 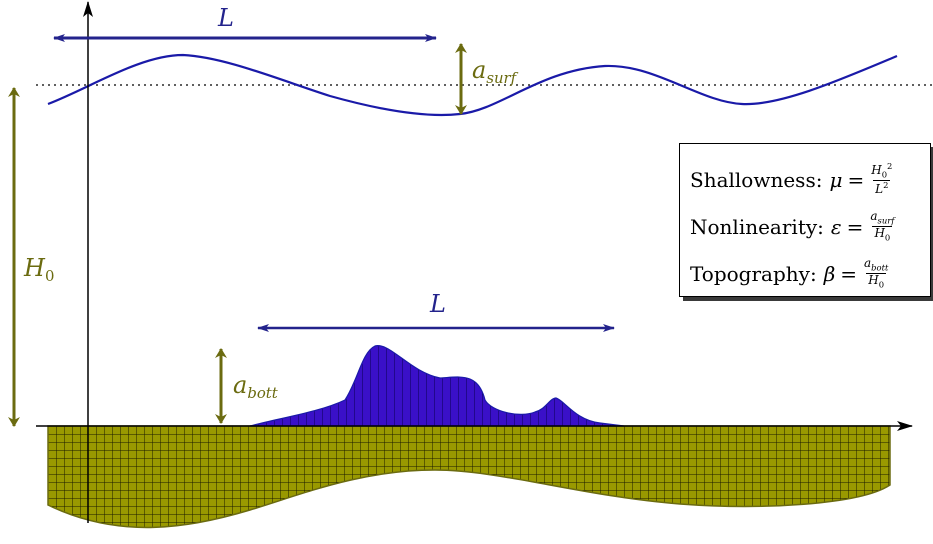 I want to click on nonlinearity-fraction: asurf H0, so click(x=882, y=225).